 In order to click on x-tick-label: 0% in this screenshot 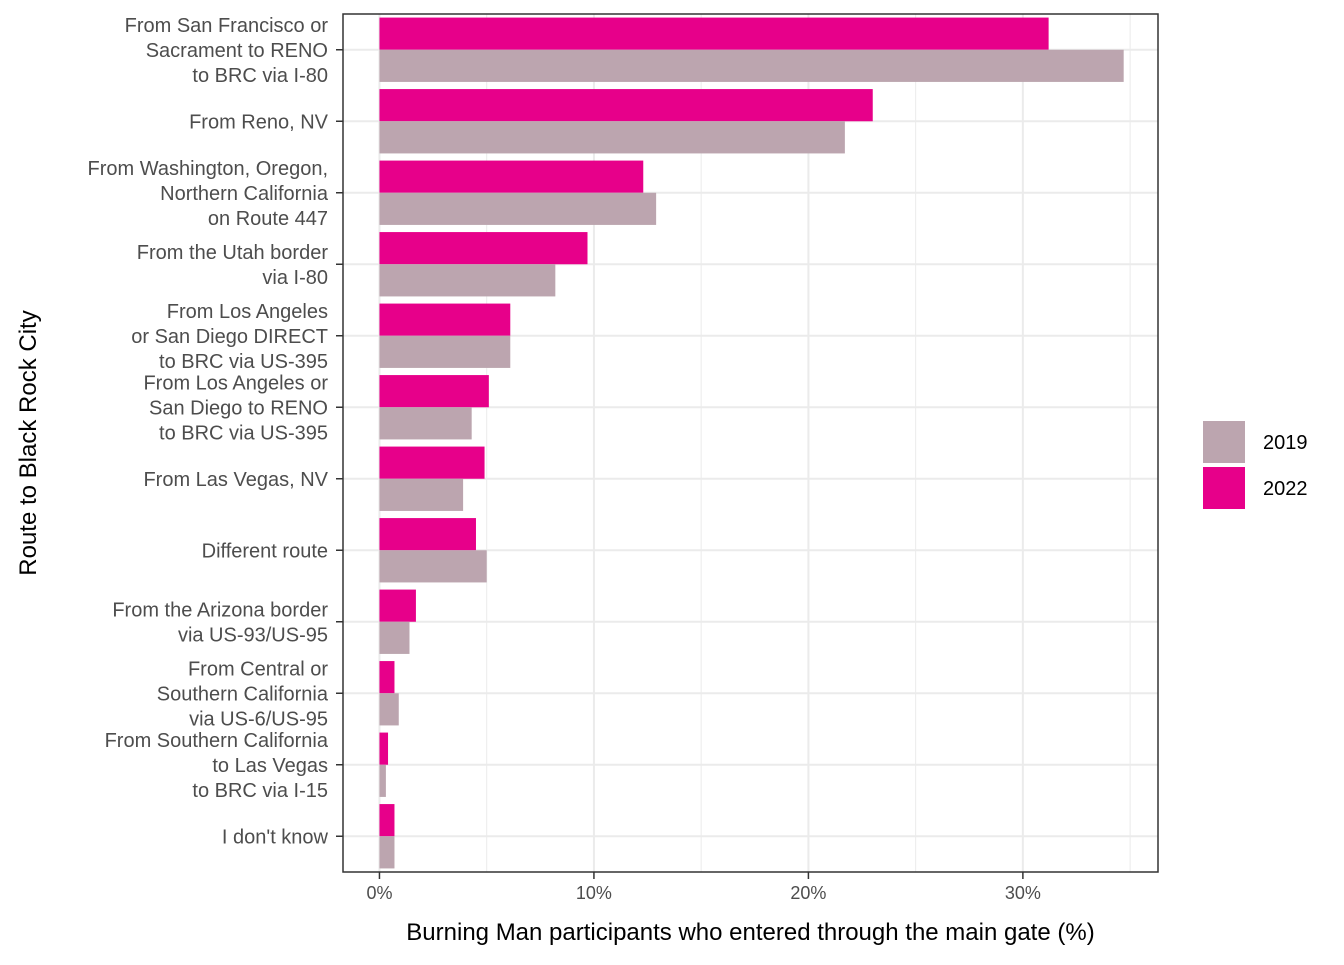, I will do `click(379, 893)`.